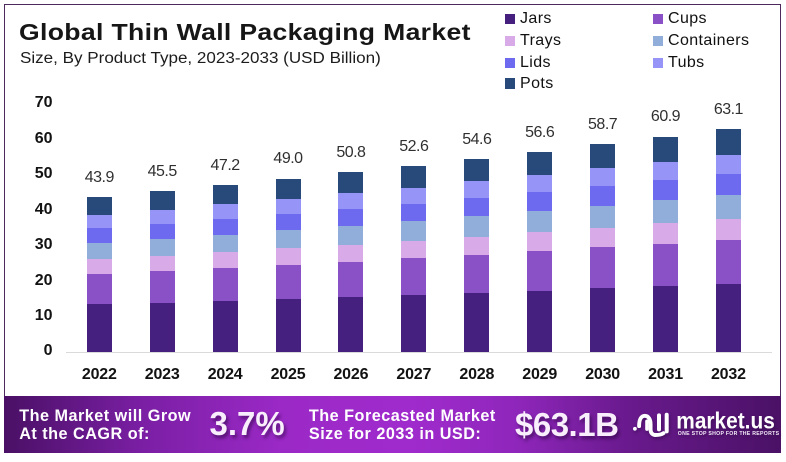 This screenshot has height=462, width=786. What do you see at coordinates (729, 434) in the screenshot?
I see `svg-text: ONE STOP SHOP FOR THE REPORTS` at bounding box center [729, 434].